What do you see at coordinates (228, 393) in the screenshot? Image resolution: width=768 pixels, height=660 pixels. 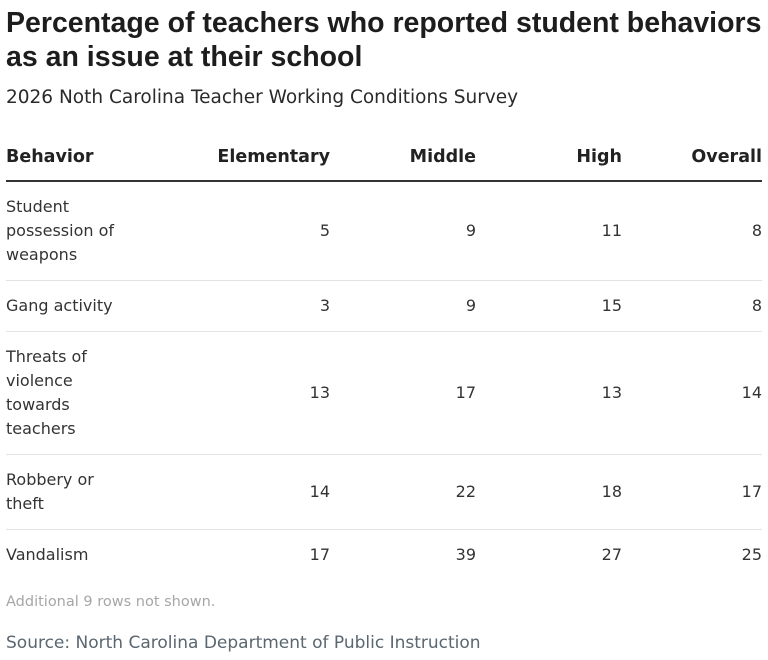 I see `elementary-cell: 13` at bounding box center [228, 393].